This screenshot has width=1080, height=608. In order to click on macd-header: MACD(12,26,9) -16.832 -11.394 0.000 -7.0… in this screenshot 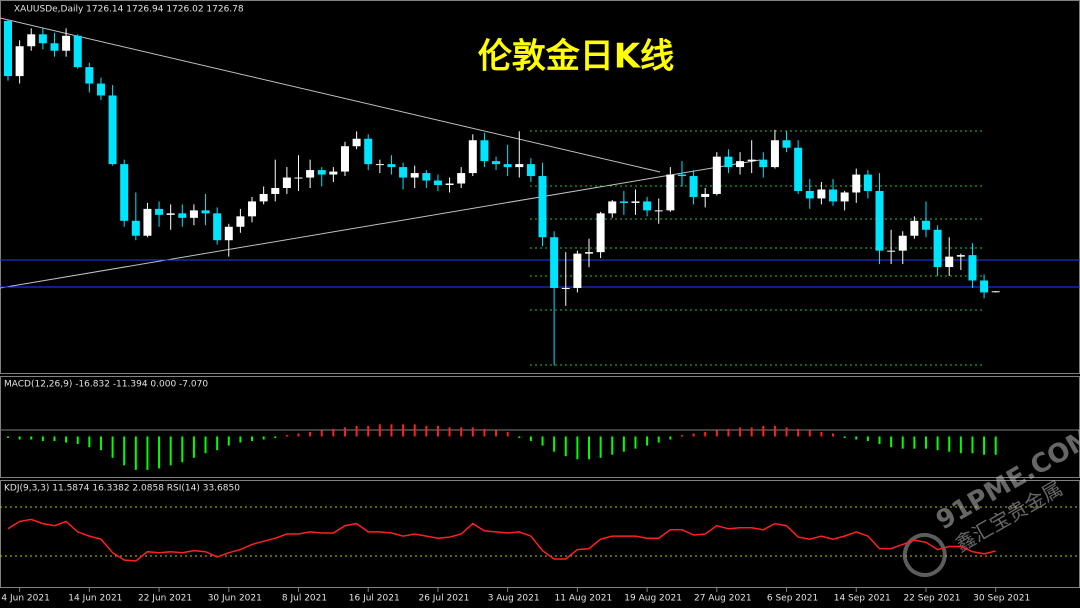, I will do `click(106, 385)`.